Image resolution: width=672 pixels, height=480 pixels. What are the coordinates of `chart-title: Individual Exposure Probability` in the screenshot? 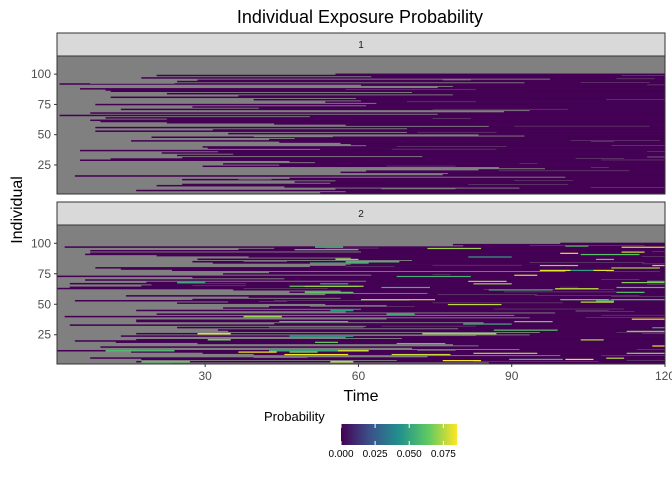 It's located at (360, 17).